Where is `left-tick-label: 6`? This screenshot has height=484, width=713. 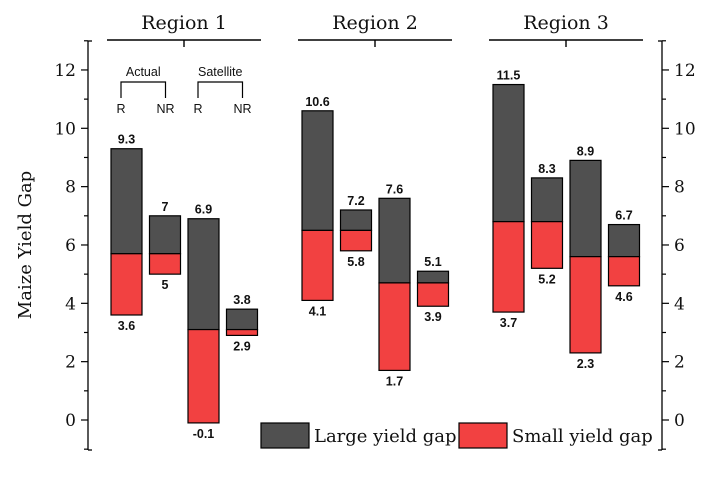
left-tick-label: 6 is located at coordinates (70, 246).